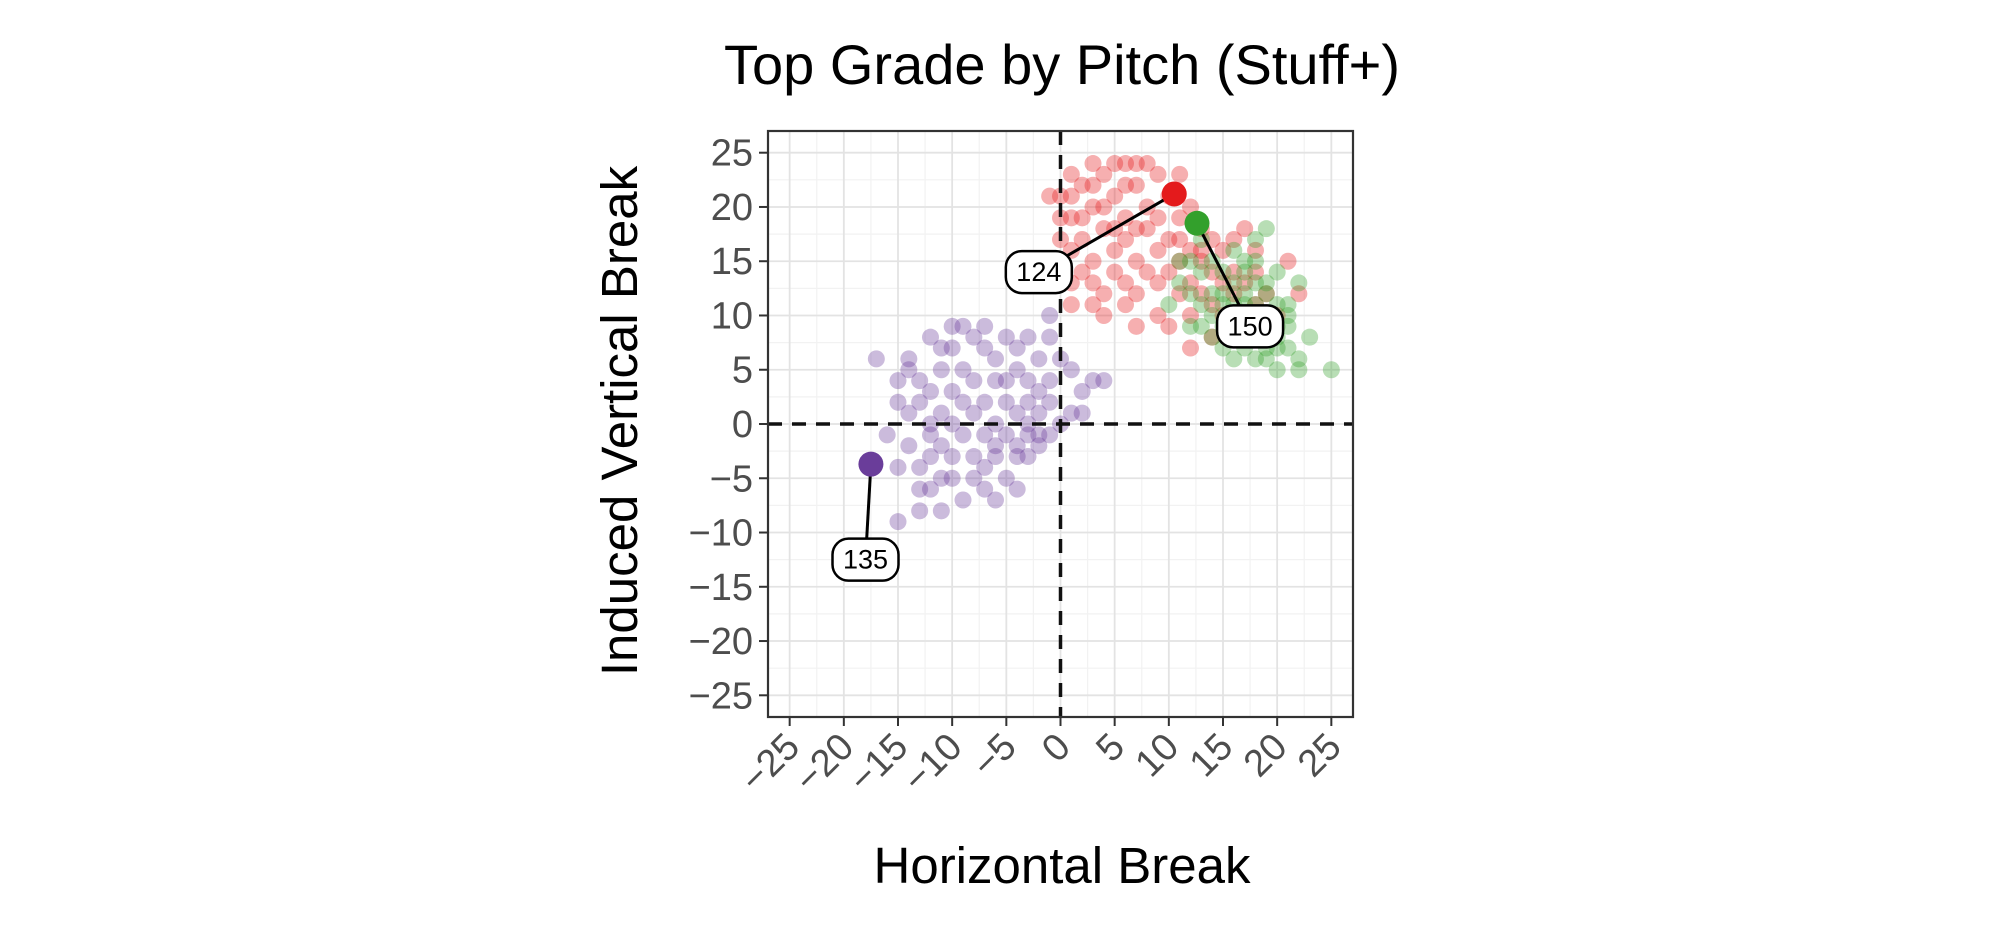 This screenshot has height=950, width=2010. Describe the element at coordinates (932, 763) in the screenshot. I see `x-tick-label: −10` at that location.